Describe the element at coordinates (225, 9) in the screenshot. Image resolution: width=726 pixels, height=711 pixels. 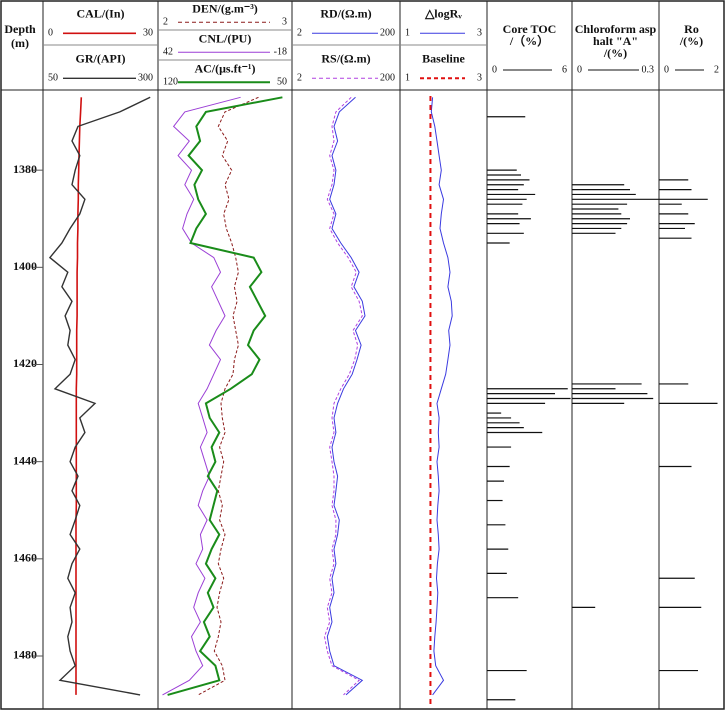
I see `curve-name: DEN/(g.m⁻³)` at that location.